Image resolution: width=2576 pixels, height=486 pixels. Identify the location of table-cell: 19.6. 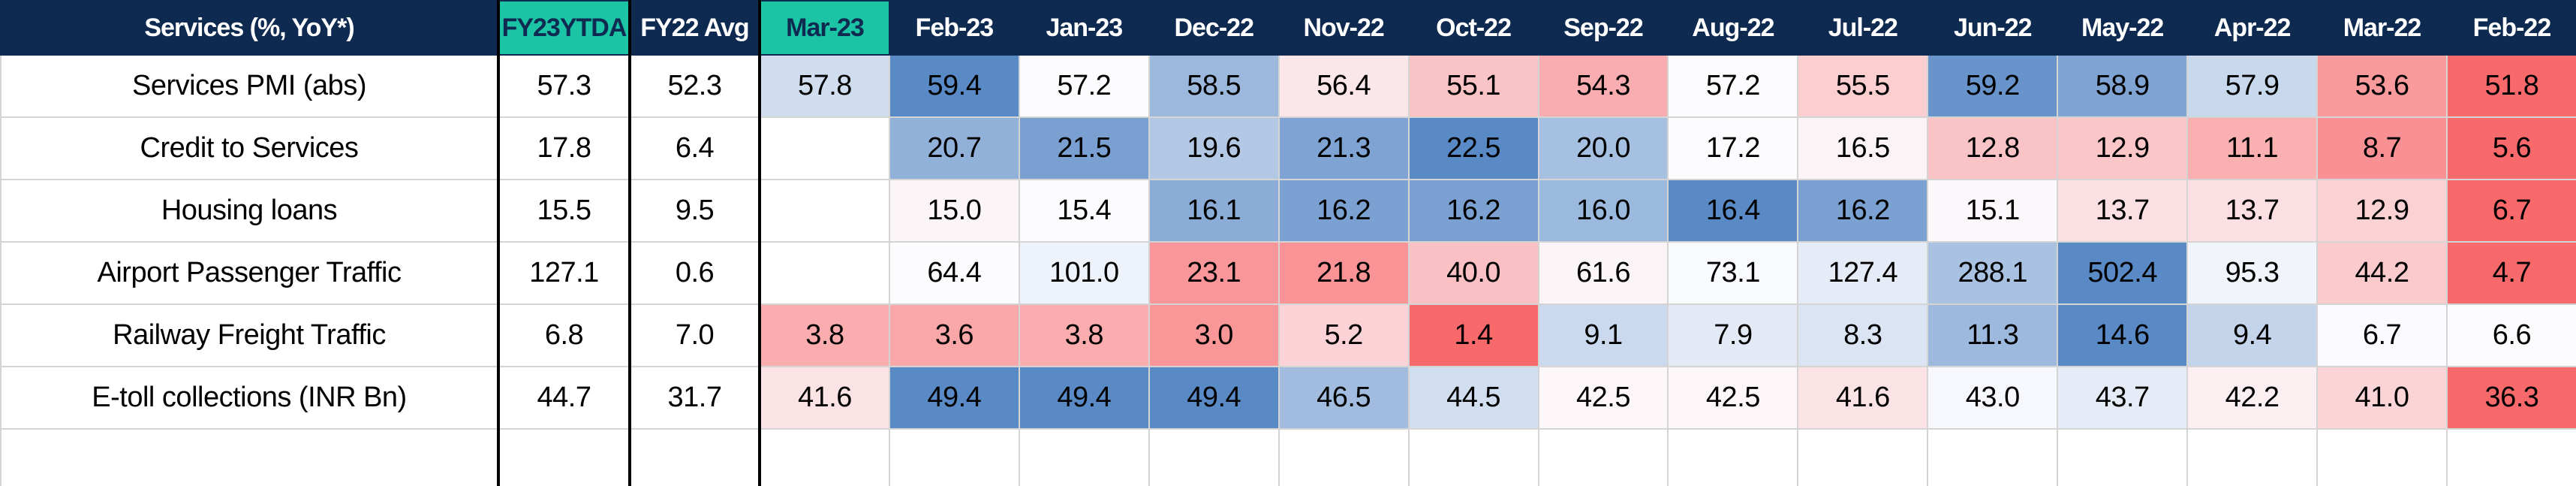
(1214, 148).